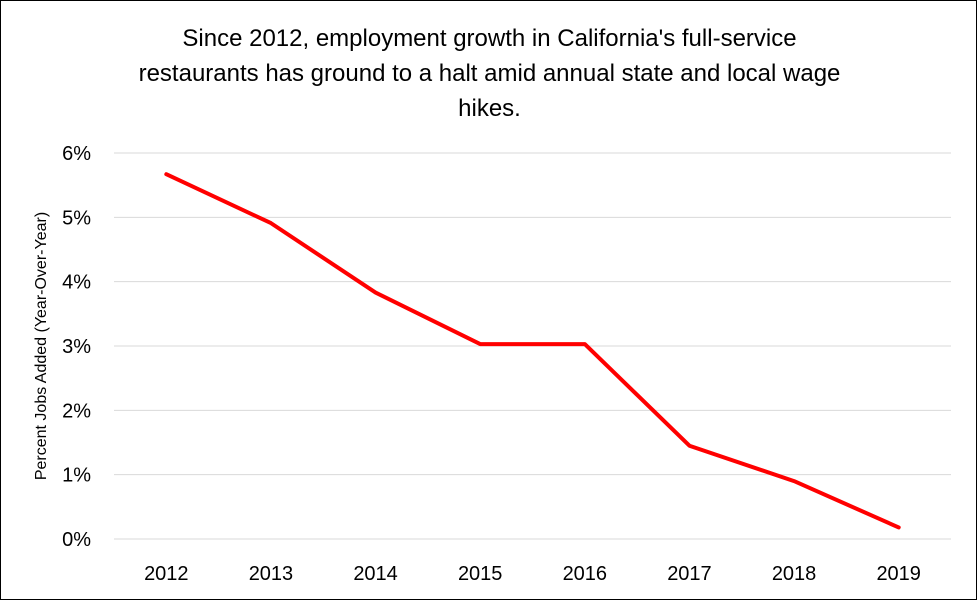  I want to click on x-tick-label: 2017, so click(689, 574).